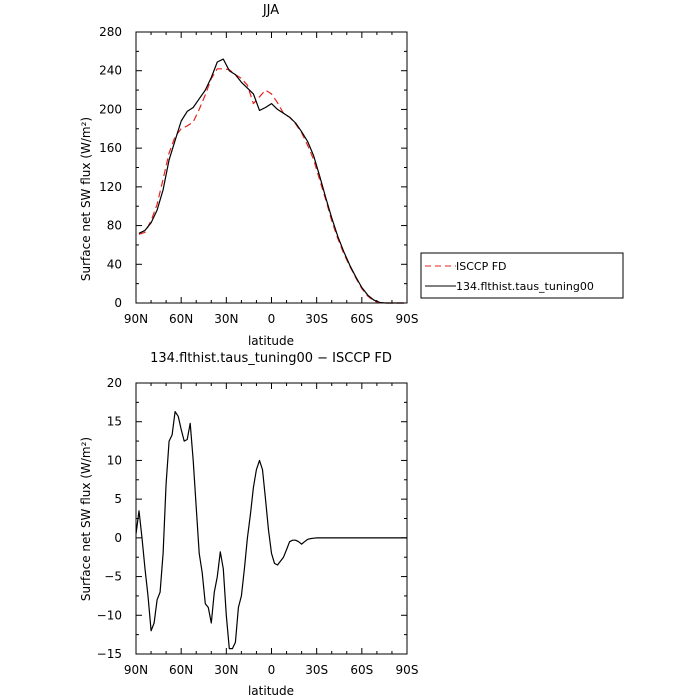 This screenshot has height=700, width=700. What do you see at coordinates (109, 615) in the screenshot?
I see `y-tick-label: −10` at bounding box center [109, 615].